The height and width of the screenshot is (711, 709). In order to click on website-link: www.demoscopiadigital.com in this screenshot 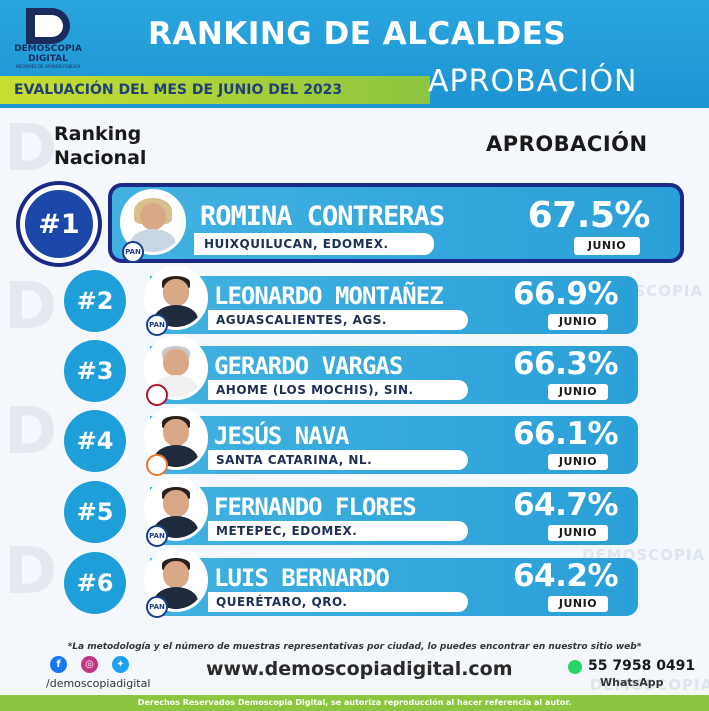, I will do `click(359, 669)`.